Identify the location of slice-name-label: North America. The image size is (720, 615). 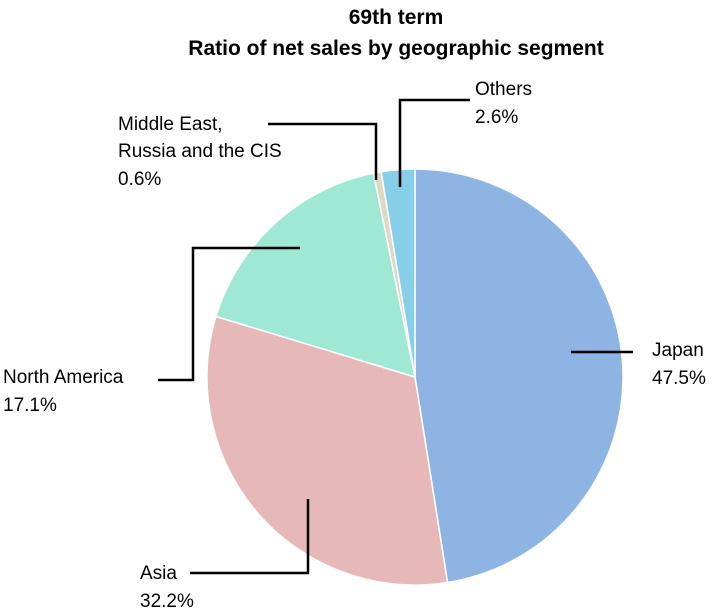
(63, 377).